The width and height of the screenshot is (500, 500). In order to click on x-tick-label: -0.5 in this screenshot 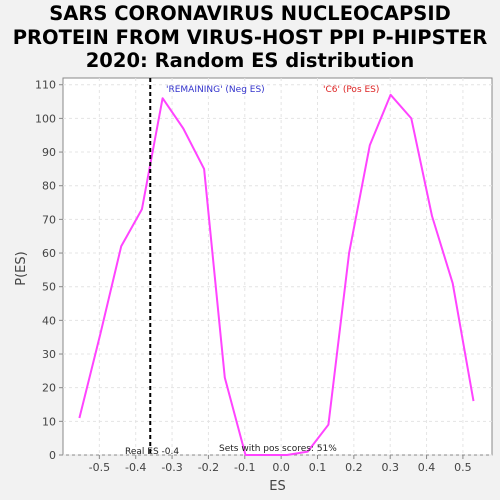, I will do `click(99, 467)`.